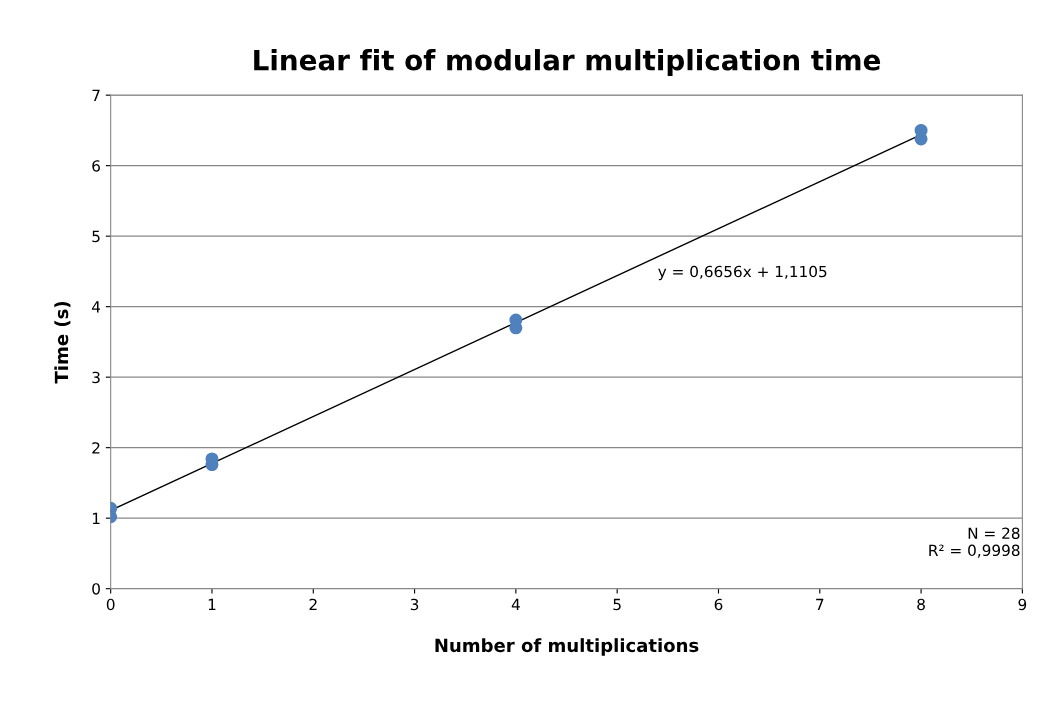 This screenshot has height=705, width=1054. What do you see at coordinates (313, 604) in the screenshot?
I see `x-tick-label: 2` at bounding box center [313, 604].